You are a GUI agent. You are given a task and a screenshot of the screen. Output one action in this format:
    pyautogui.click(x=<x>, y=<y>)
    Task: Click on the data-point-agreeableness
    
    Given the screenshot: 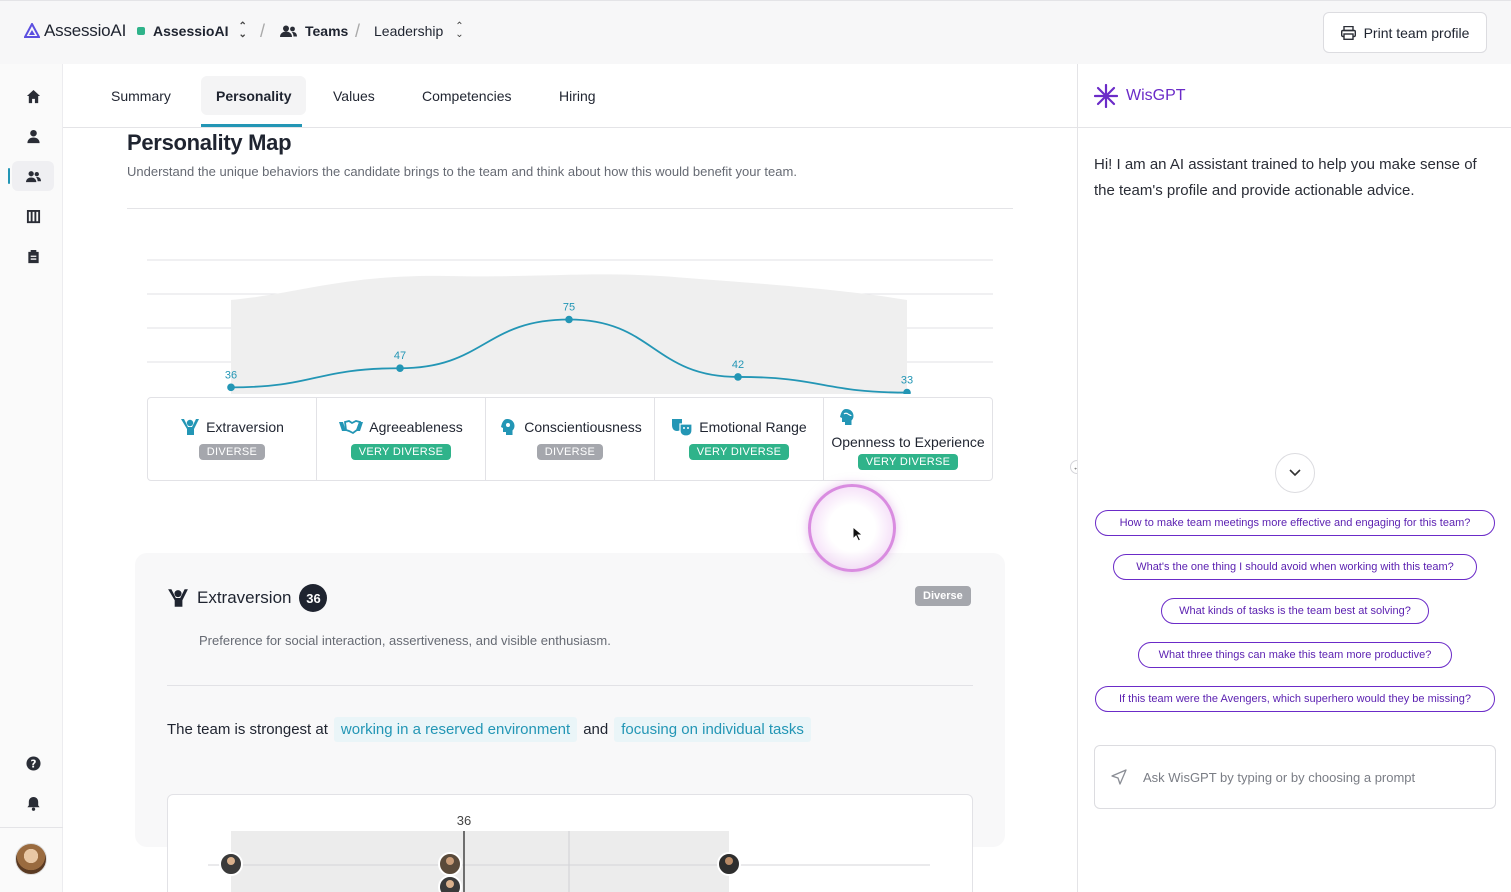 What is the action you would take?
    pyautogui.click(x=400, y=368)
    